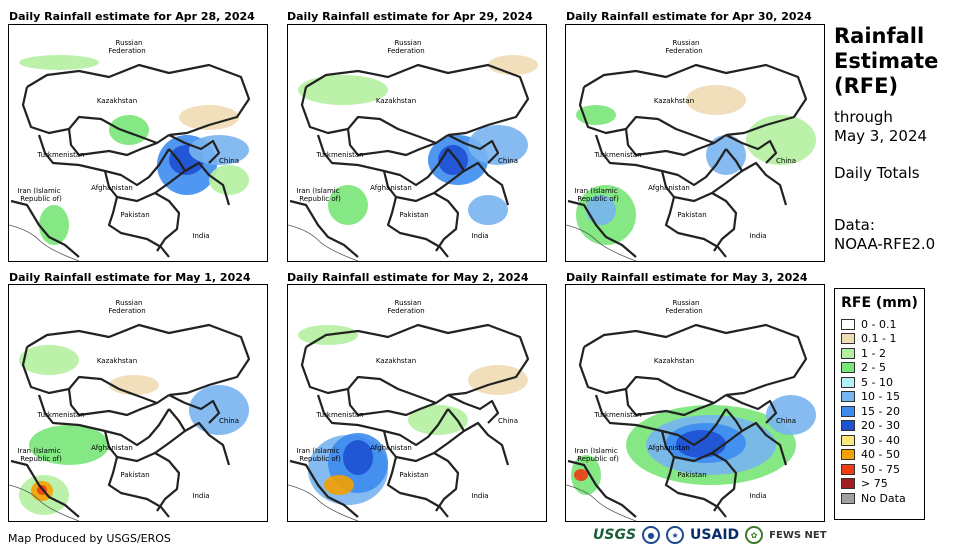 Image resolution: width=970 pixels, height=556 pixels. Describe the element at coordinates (866, 86) in the screenshot. I see `title-line-3: (RFE)` at that location.